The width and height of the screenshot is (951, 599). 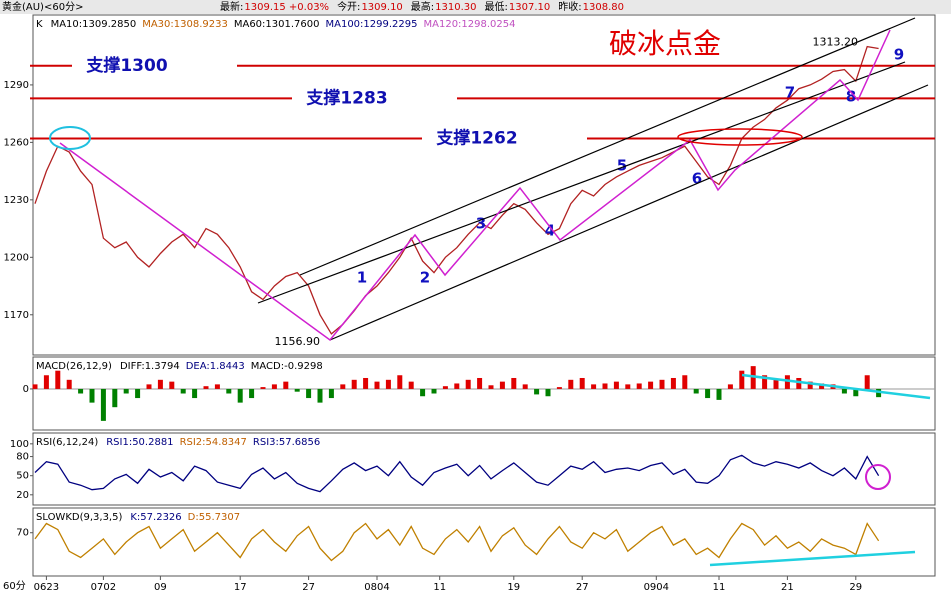 I want to click on y-tick-label: 50, so click(x=22, y=476).